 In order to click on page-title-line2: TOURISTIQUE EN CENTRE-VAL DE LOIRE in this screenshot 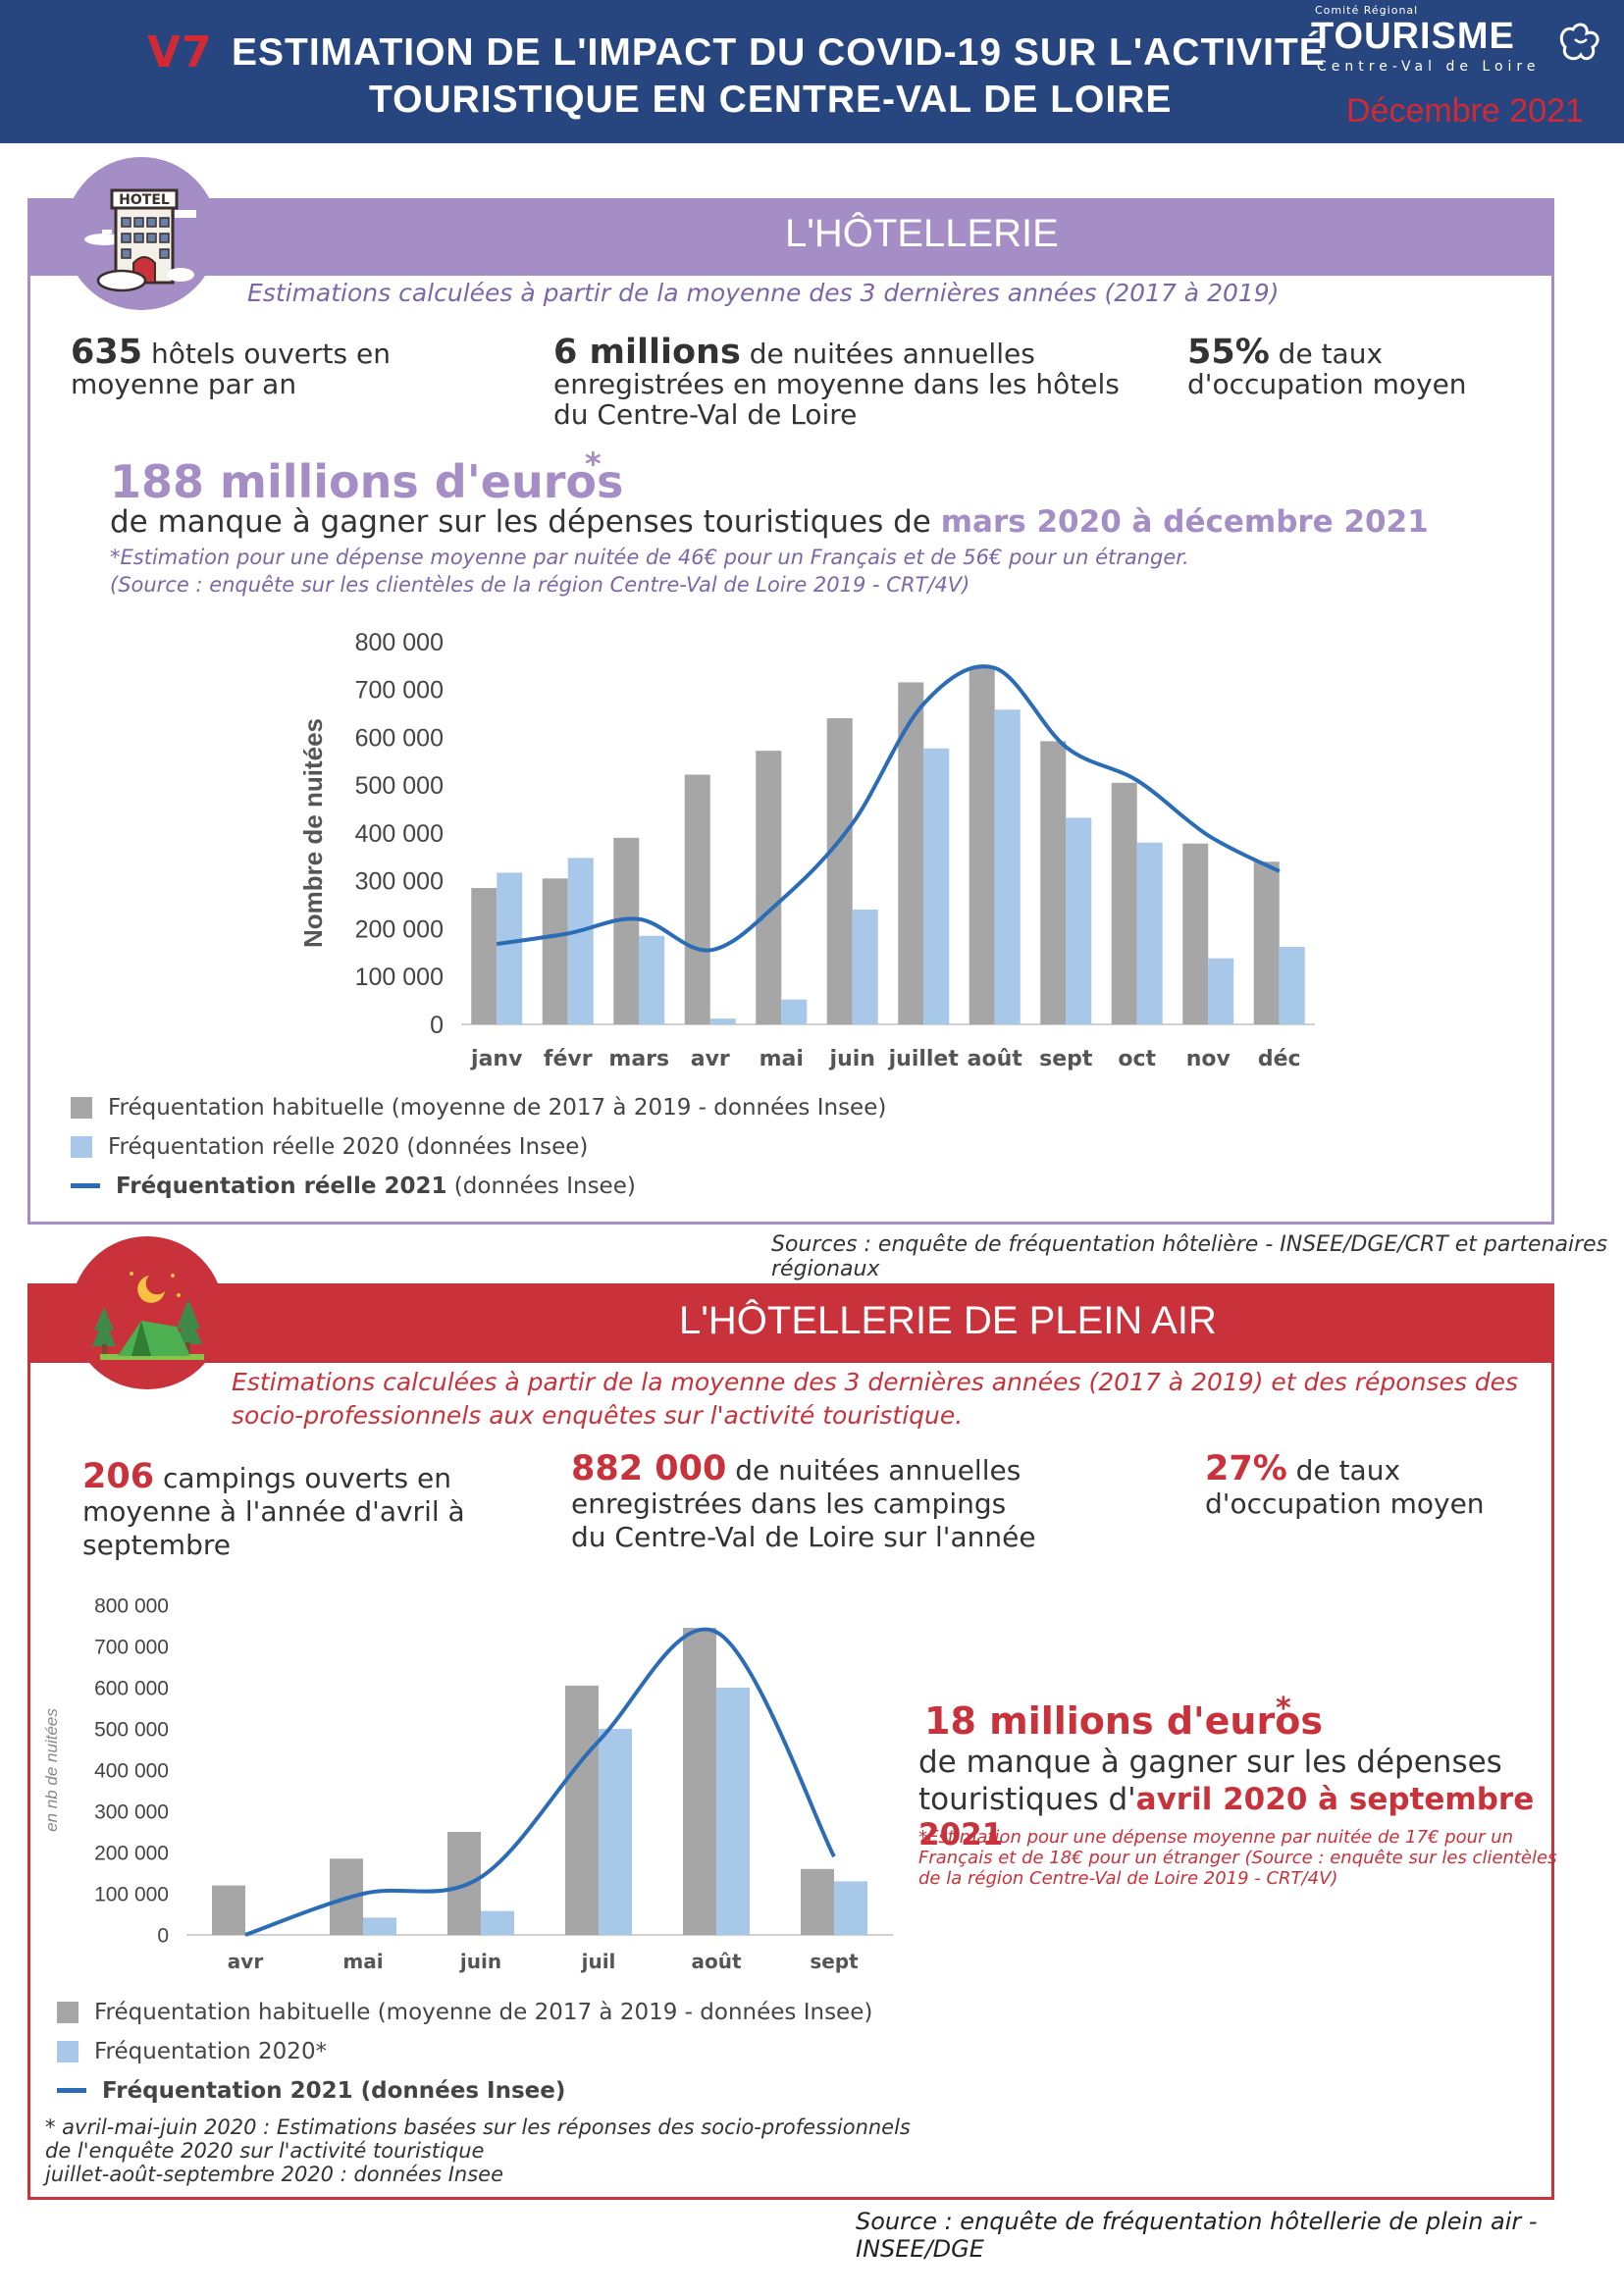, I will do `click(771, 99)`.